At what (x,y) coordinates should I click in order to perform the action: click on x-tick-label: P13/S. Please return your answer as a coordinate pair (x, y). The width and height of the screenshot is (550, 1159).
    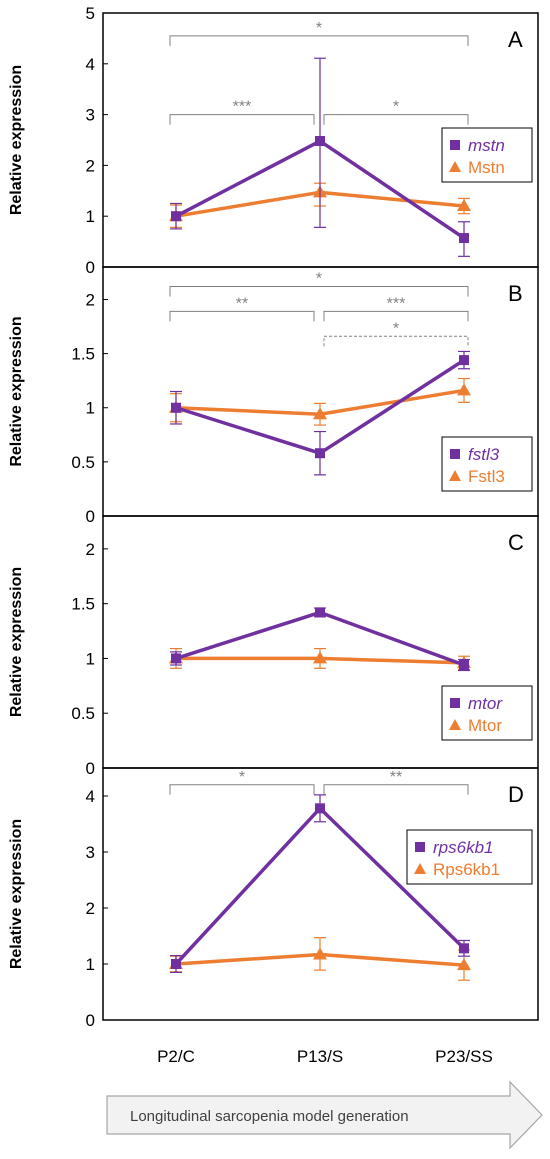
    Looking at the image, I should click on (320, 1056).